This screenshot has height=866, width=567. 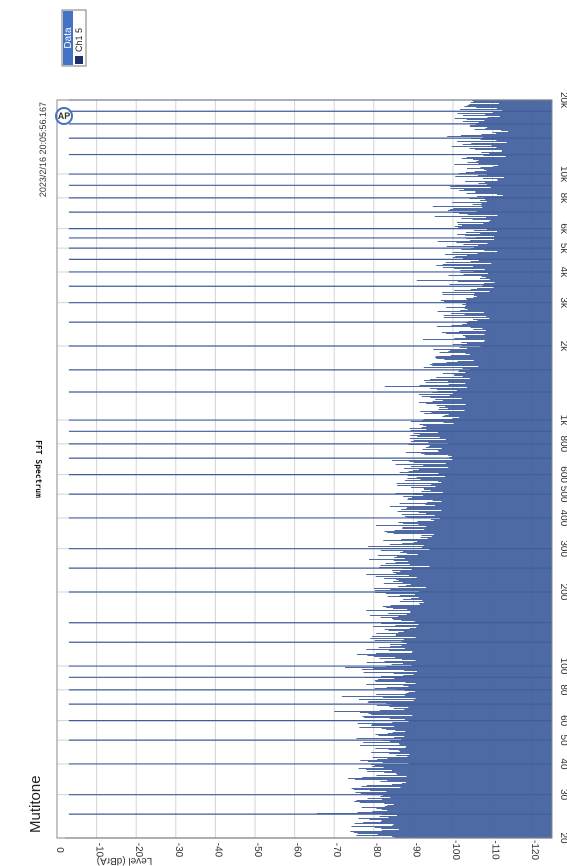 I want to click on freq-tick-label: 5k, so click(x=562, y=249).